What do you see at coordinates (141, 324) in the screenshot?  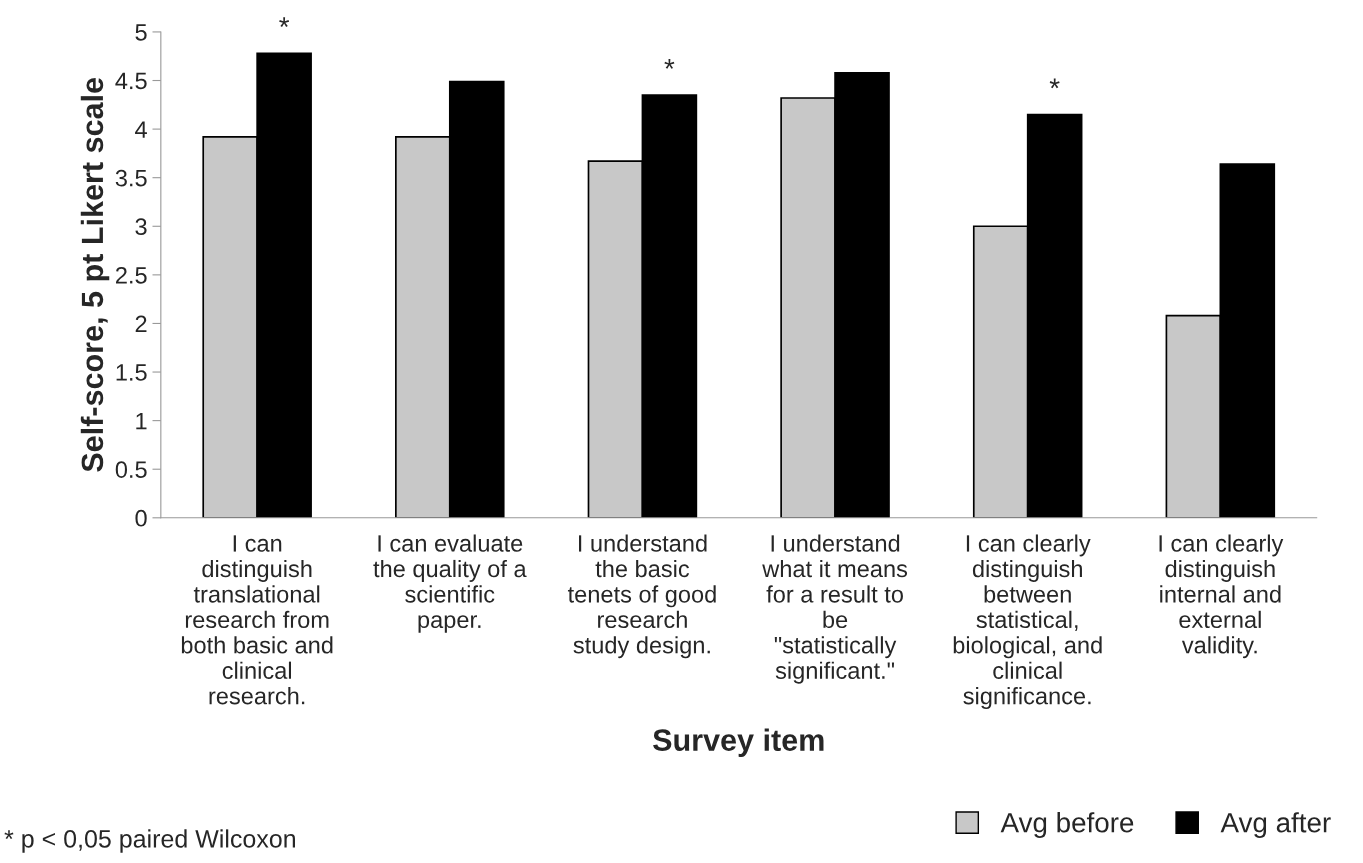 I see `y-tick-label: 2` at bounding box center [141, 324].